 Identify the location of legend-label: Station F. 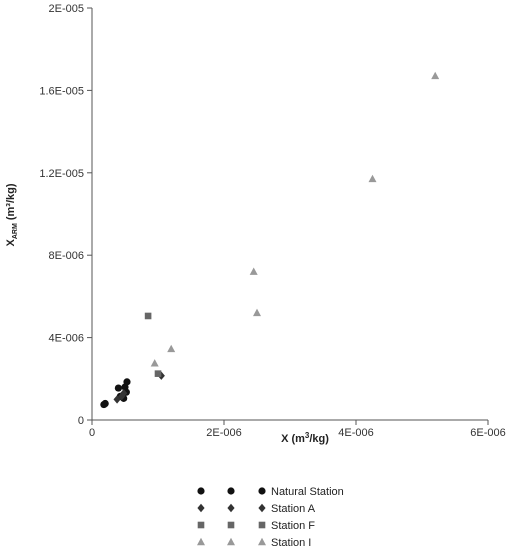
(293, 526).